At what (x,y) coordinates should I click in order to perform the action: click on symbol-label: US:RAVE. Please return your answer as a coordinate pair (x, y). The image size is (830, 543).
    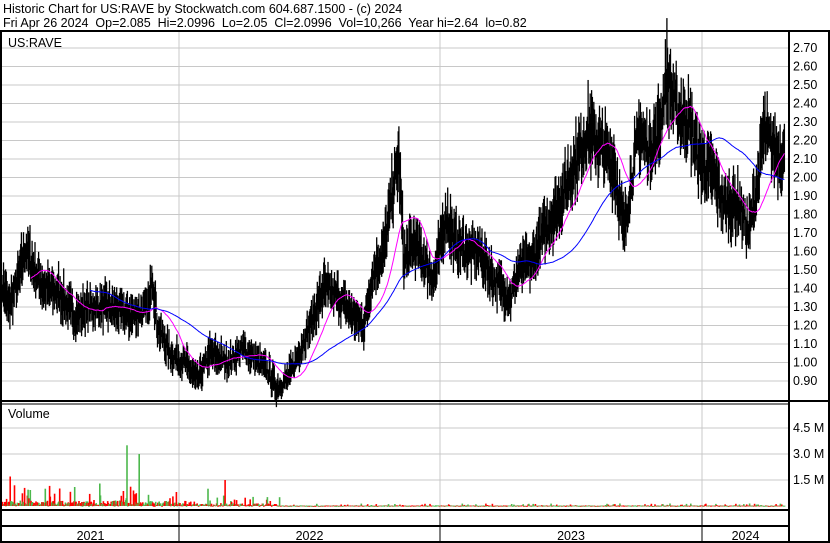
    Looking at the image, I should click on (35, 43).